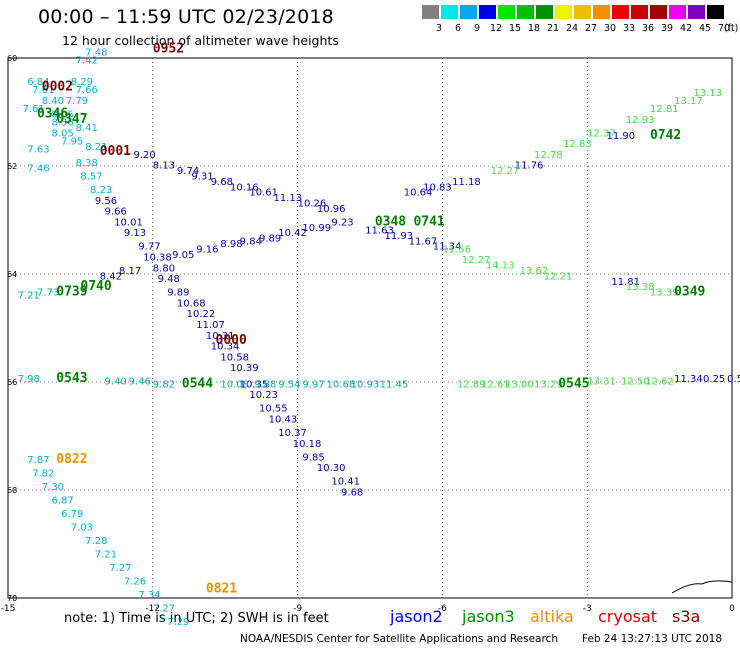 The height and width of the screenshot is (650, 740). What do you see at coordinates (188, 171) in the screenshot?
I see `wave-height-label: 9.74` at bounding box center [188, 171].